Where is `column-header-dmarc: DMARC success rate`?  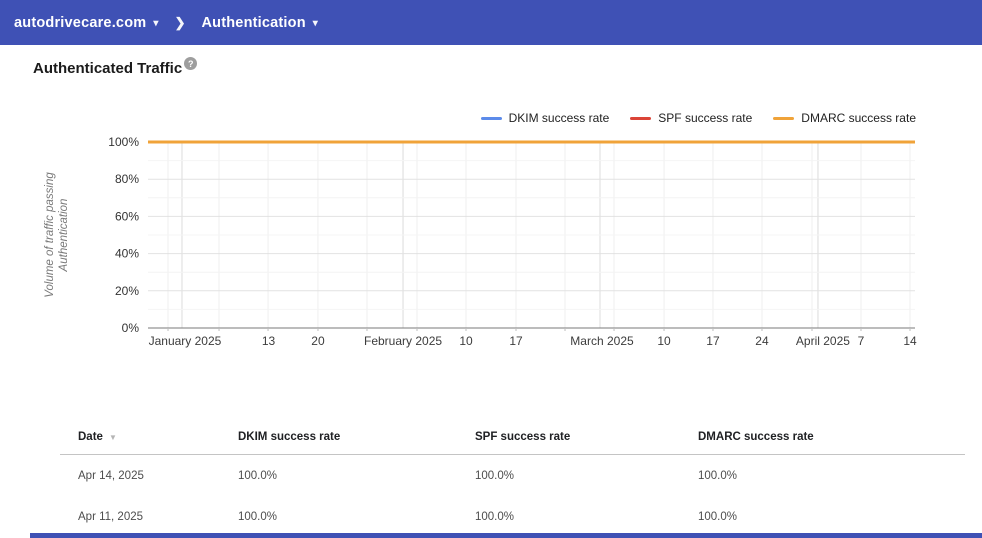 column-header-dmarc: DMARC success rate is located at coordinates (831, 437).